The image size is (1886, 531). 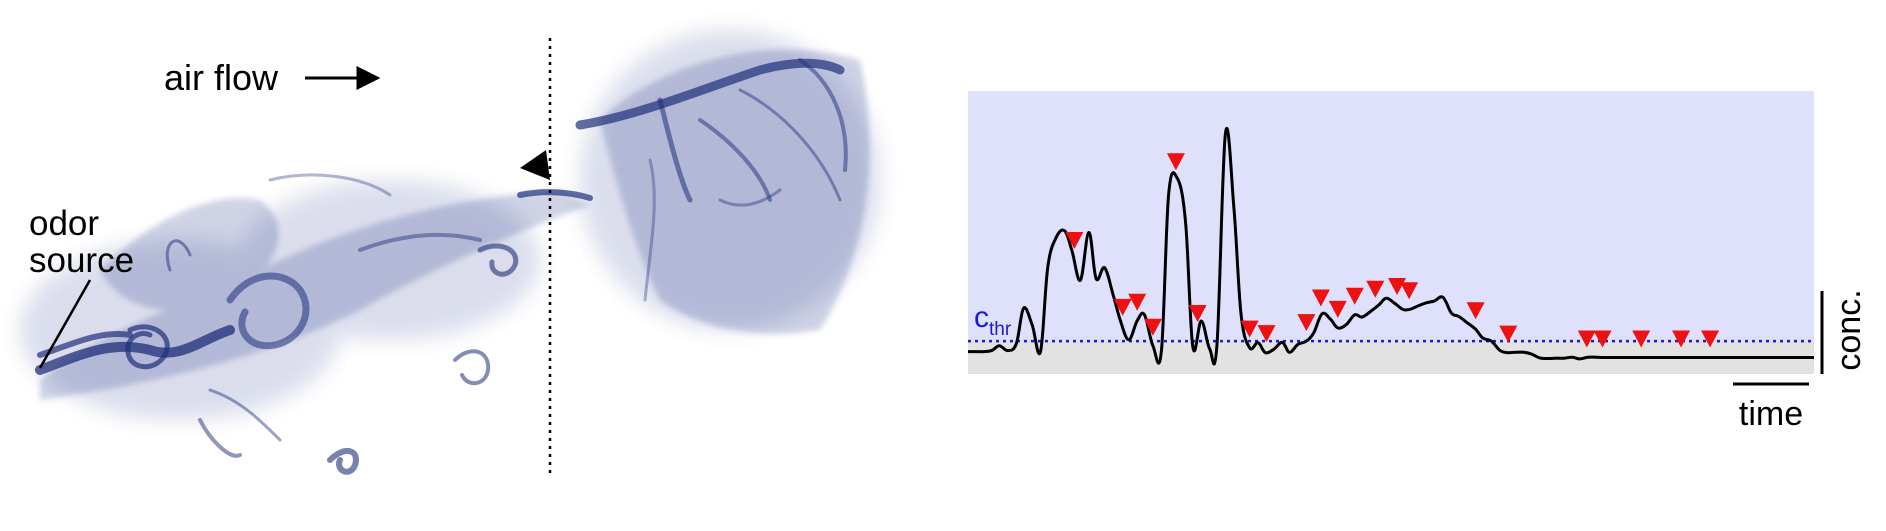 I want to click on peak-markers, so click(x=1392, y=250).